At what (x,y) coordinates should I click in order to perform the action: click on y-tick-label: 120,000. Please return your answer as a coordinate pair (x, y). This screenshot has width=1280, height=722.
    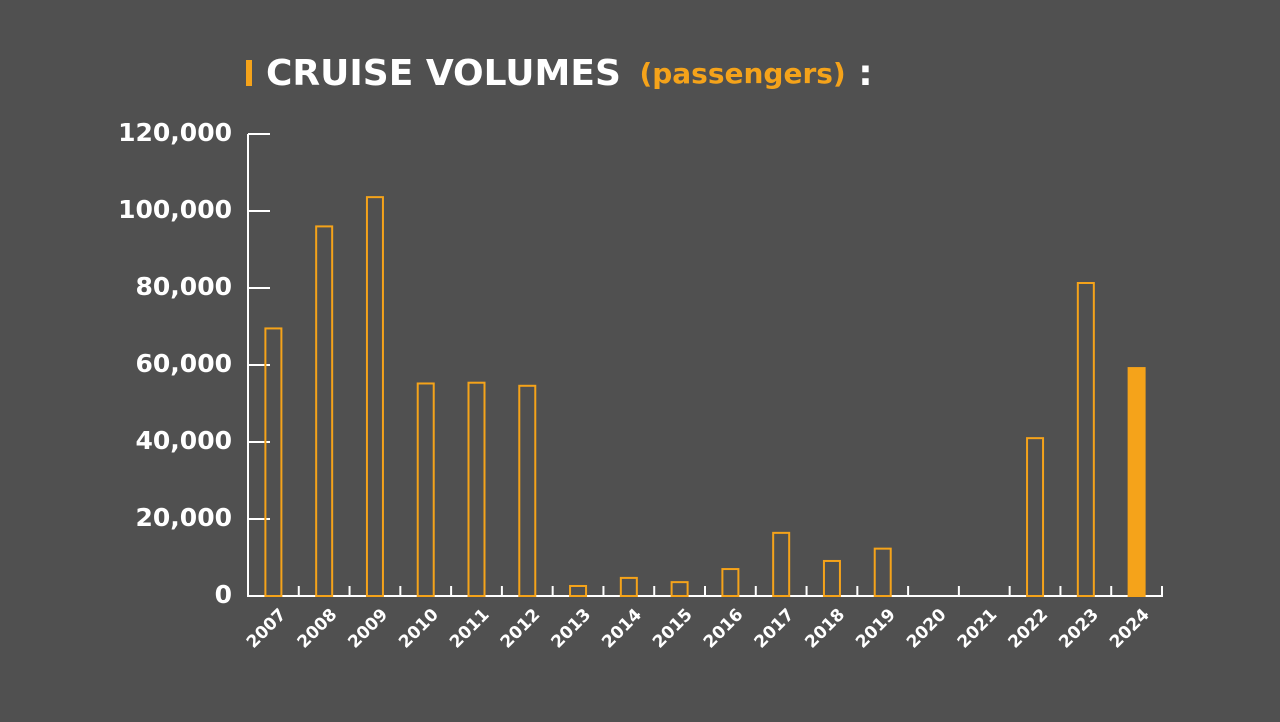
    Looking at the image, I should click on (175, 132).